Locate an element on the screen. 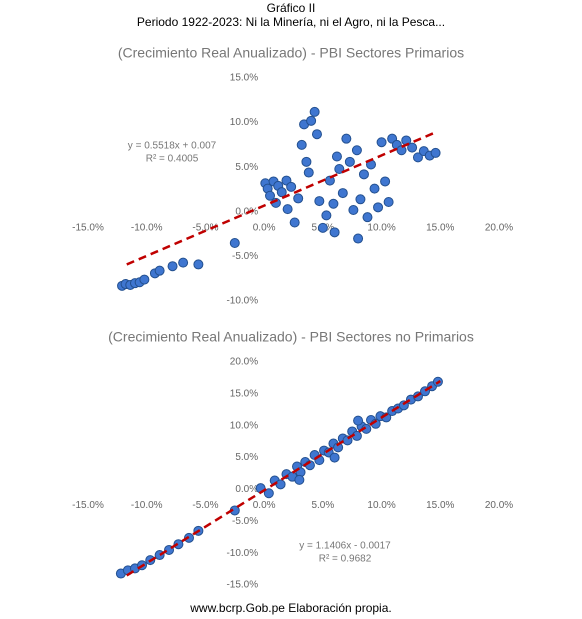 The image size is (582, 619). x-tick-label: 5.0% is located at coordinates (322, 505).